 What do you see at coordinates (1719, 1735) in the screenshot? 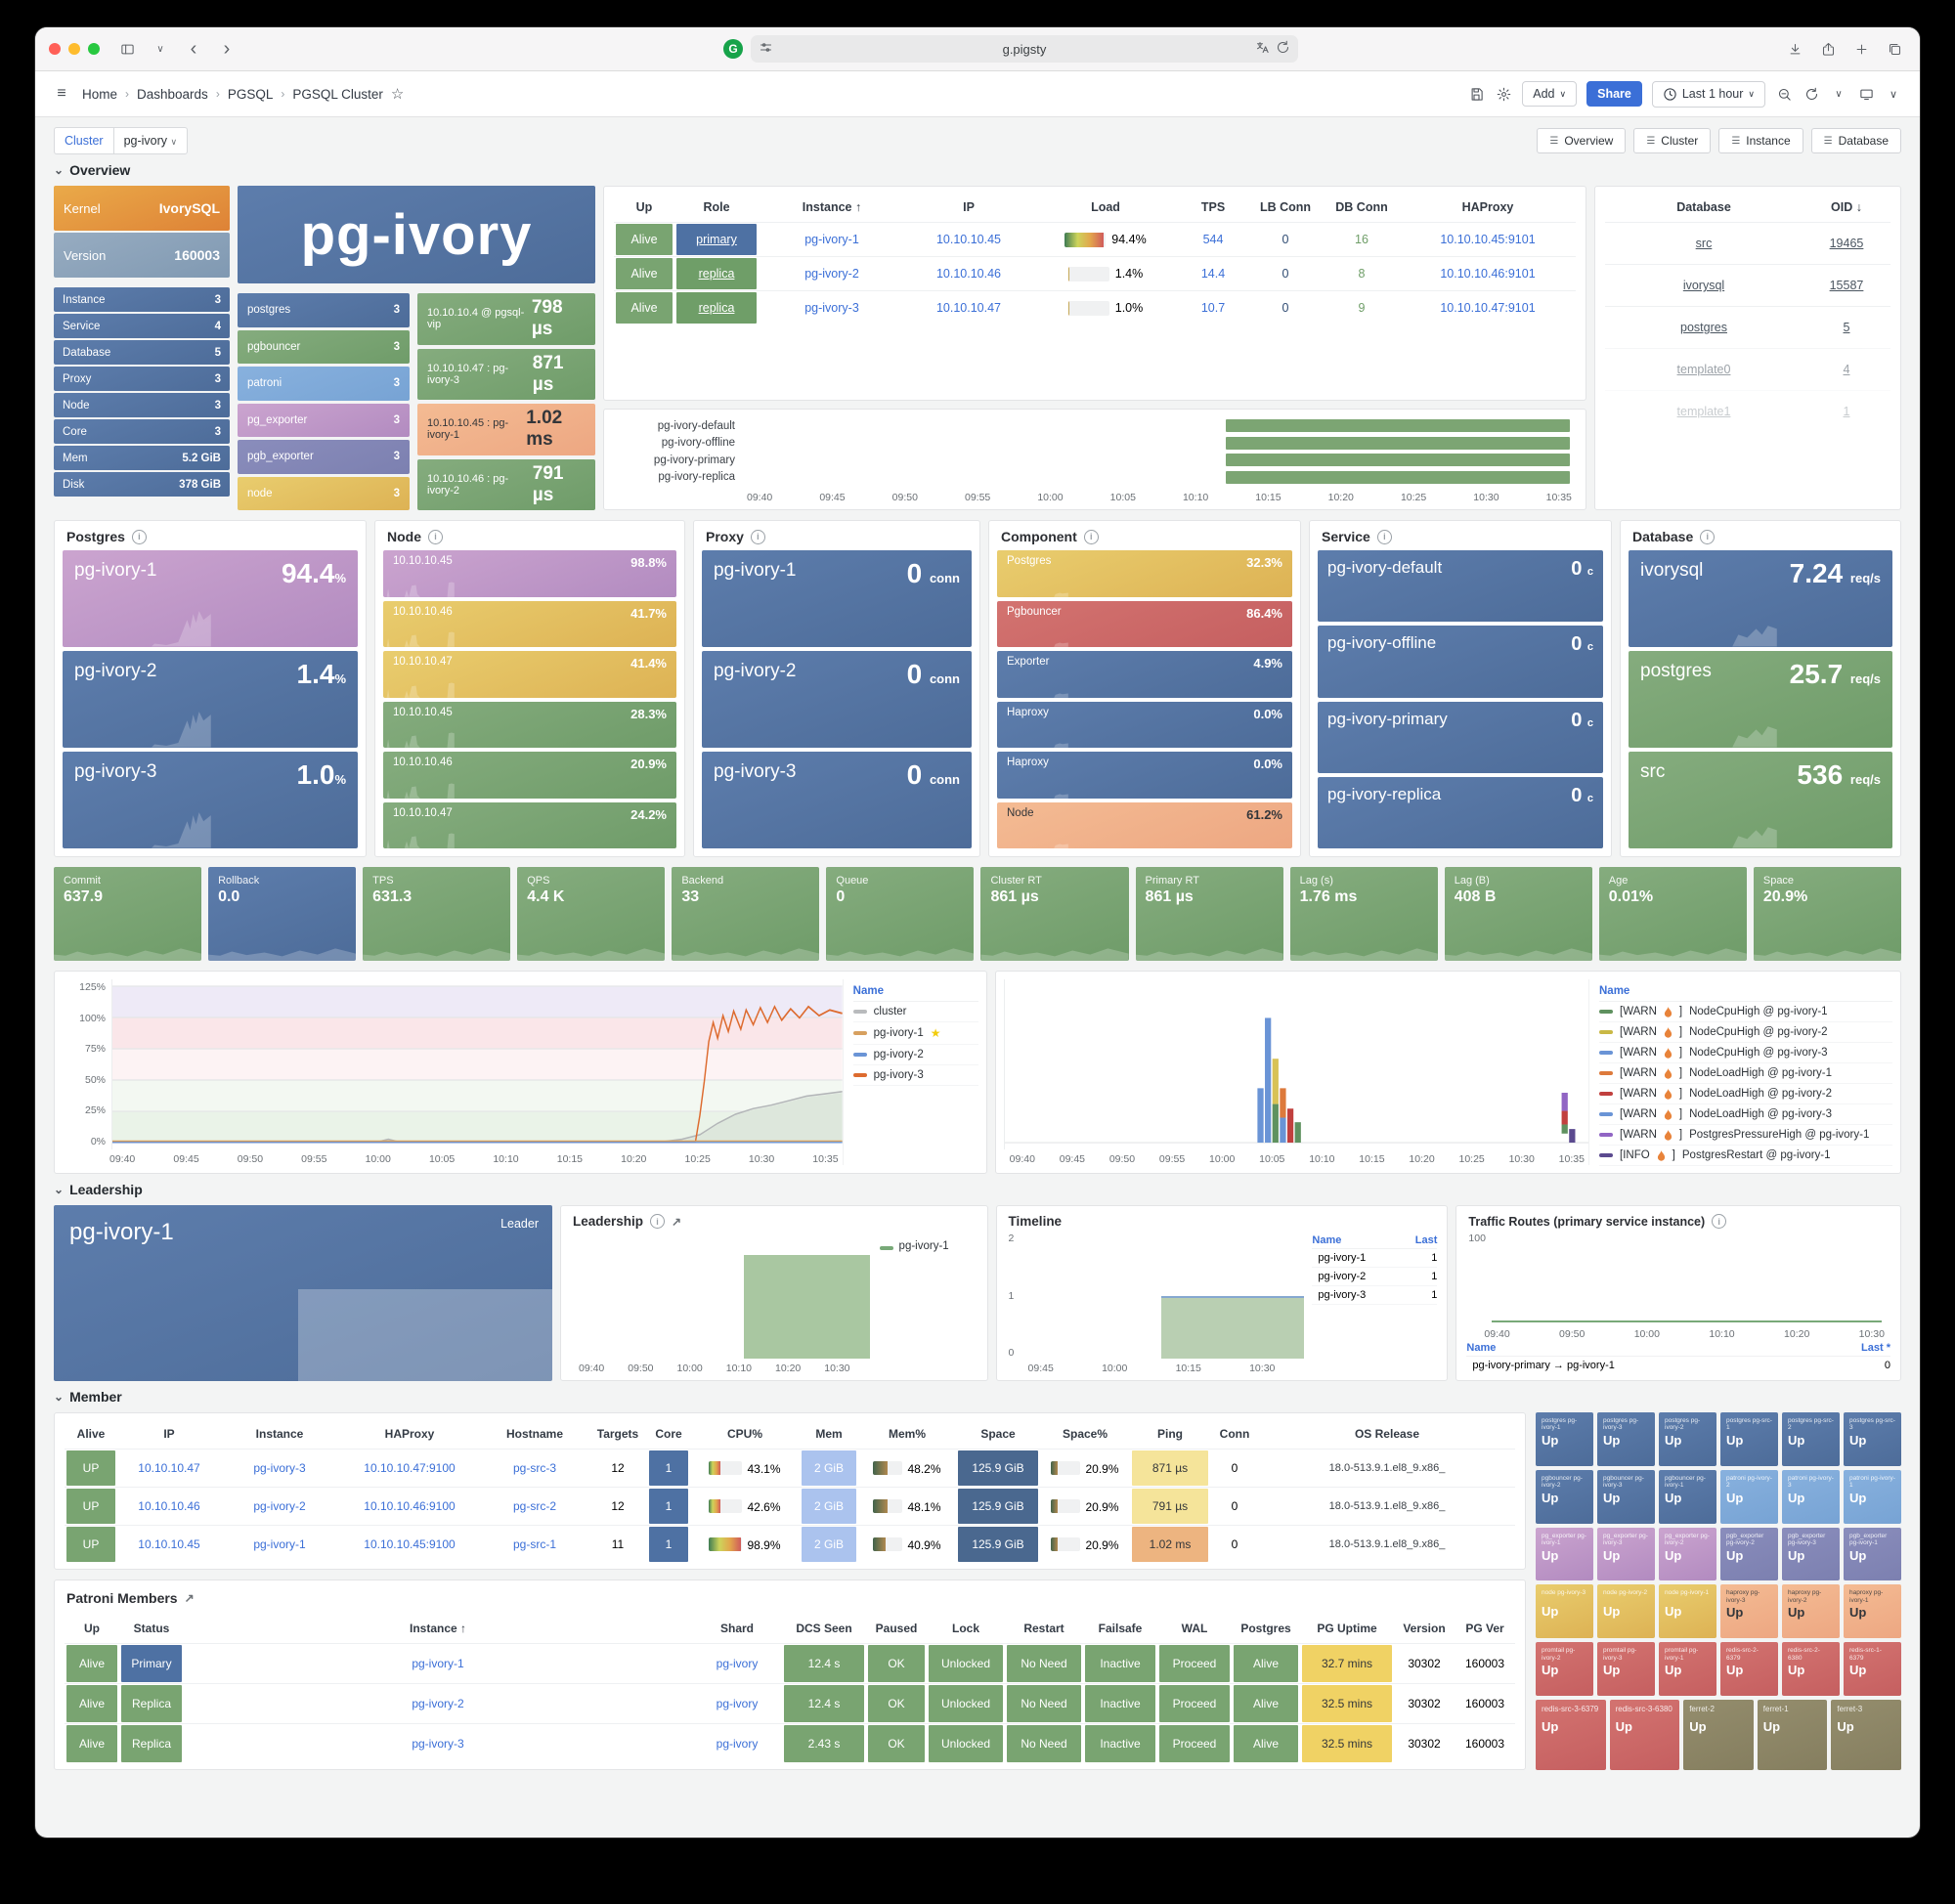
I see `status-tile: ferret-2 Up` at bounding box center [1719, 1735].